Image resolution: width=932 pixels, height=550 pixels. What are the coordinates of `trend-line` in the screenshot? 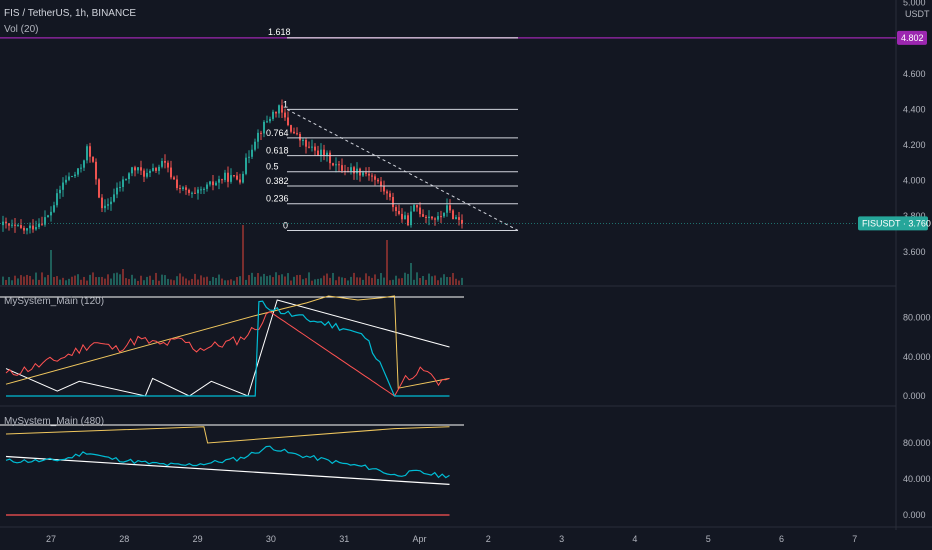 It's located at (402, 169).